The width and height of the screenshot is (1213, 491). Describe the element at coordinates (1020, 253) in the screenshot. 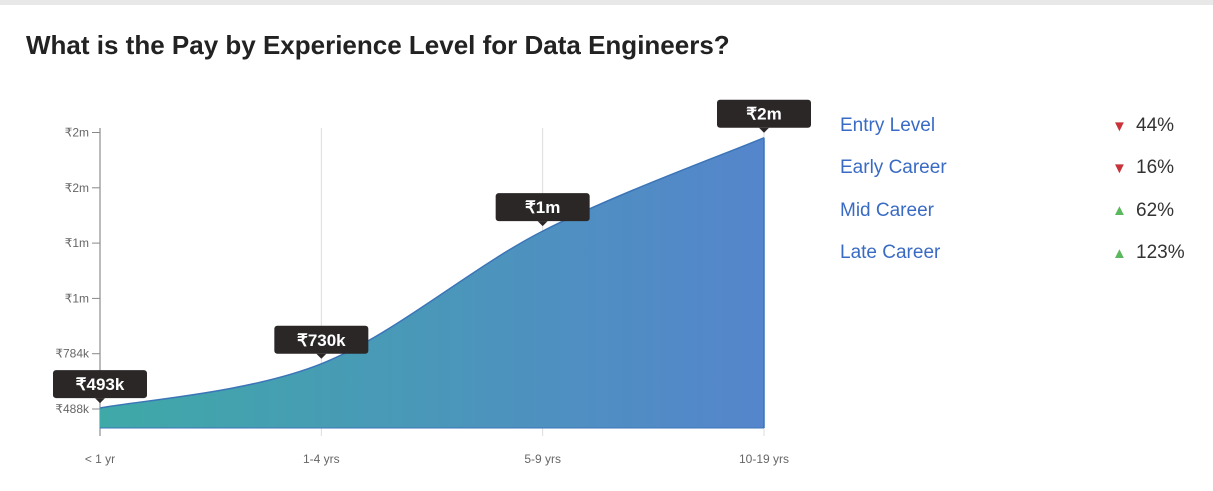

I see `legend-item: Late Career ▲ 123%` at that location.